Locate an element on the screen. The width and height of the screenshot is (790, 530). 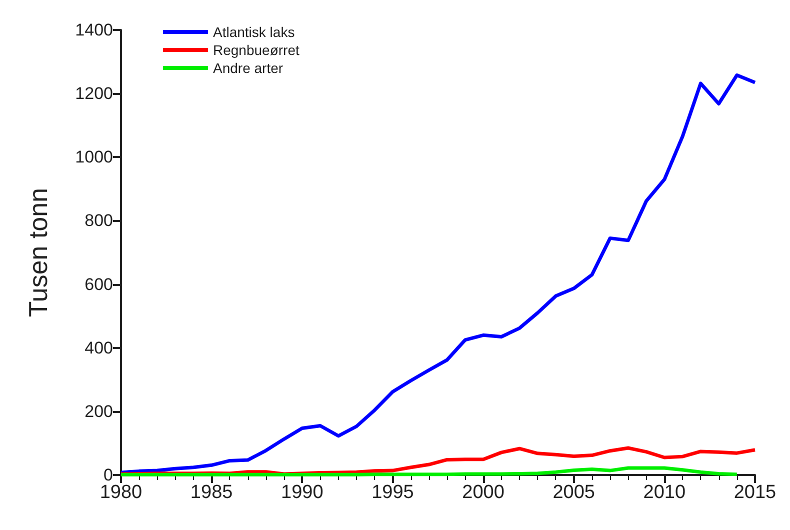
x-tick-label: 2000 is located at coordinates (483, 492).